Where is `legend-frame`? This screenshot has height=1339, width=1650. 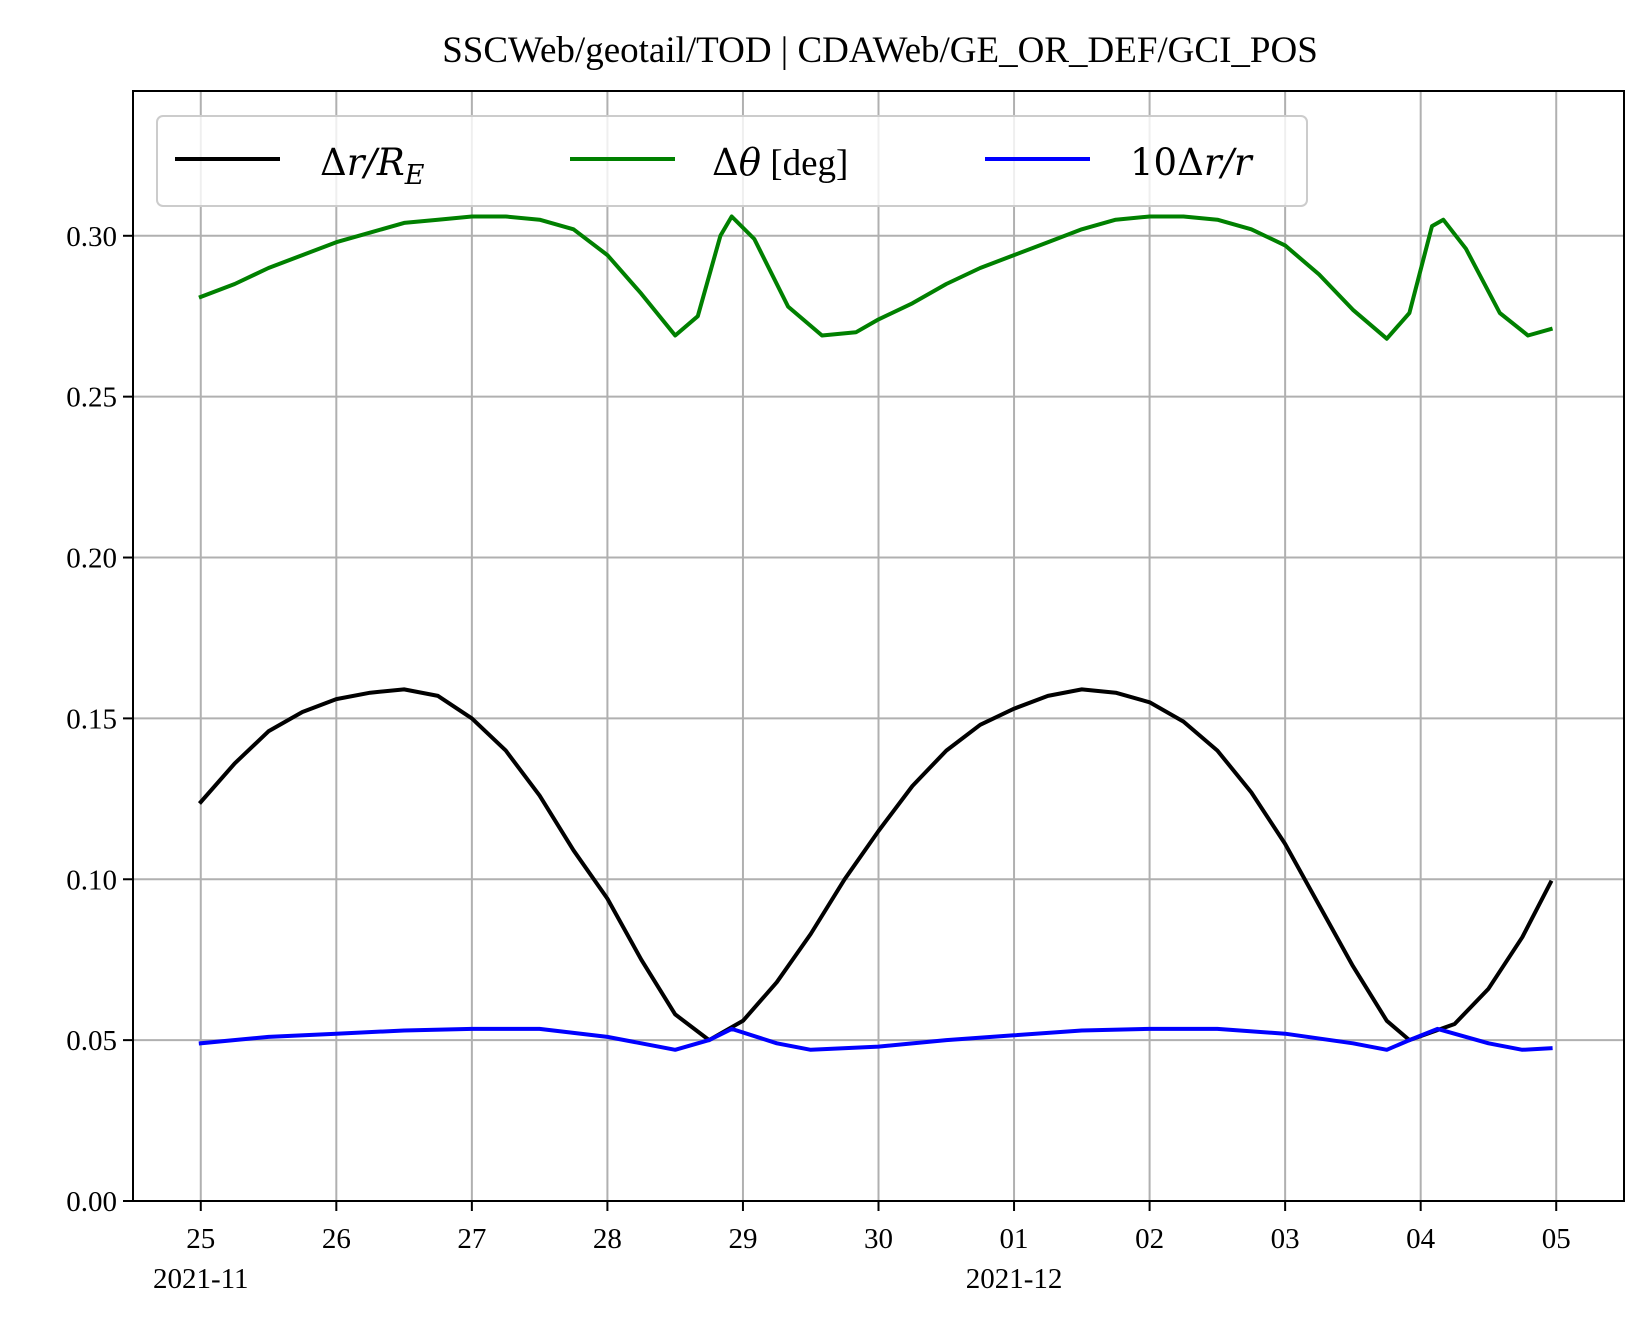 legend-frame is located at coordinates (732, 161).